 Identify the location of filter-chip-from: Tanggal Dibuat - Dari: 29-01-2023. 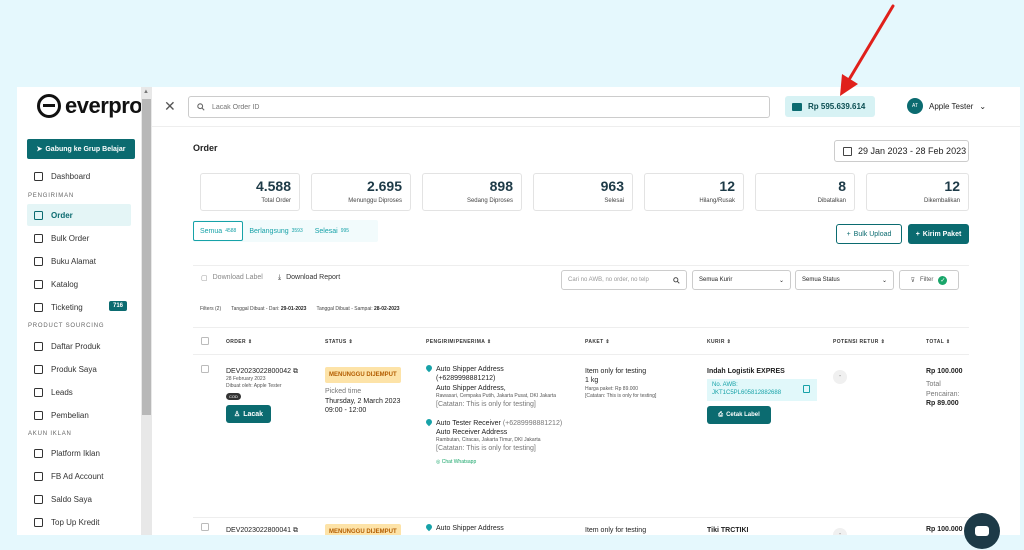
(268, 309).